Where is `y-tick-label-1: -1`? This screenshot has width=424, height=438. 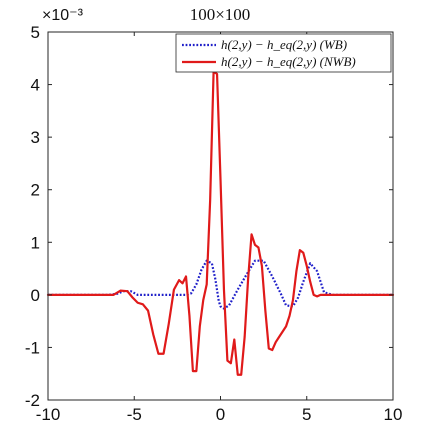
y-tick-label-1: -1 is located at coordinates (32, 347).